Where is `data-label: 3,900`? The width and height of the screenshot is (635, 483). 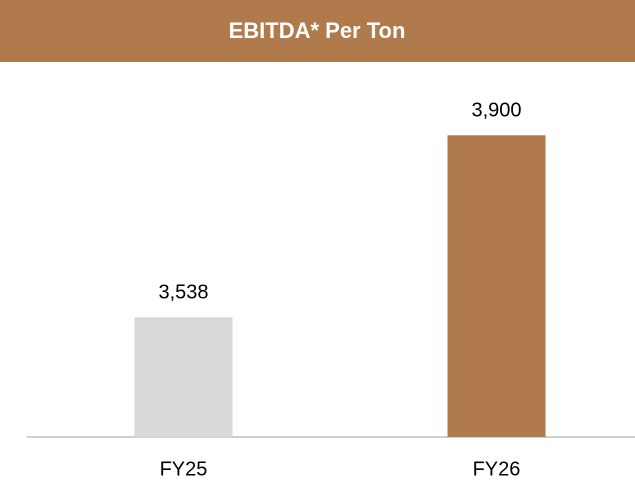
data-label: 3,900 is located at coordinates (496, 111).